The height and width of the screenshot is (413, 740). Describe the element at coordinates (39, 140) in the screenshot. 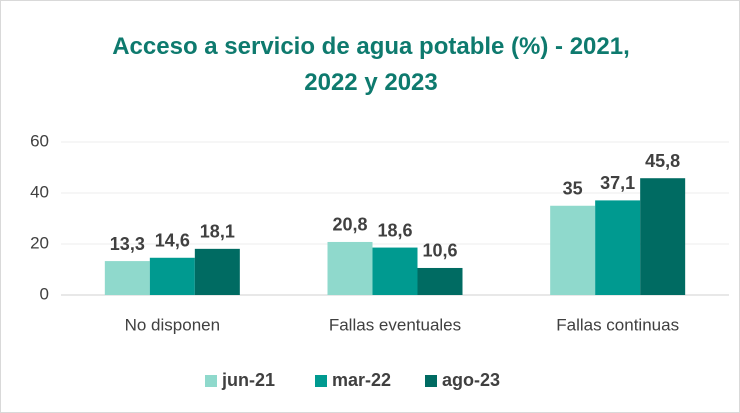

I see `y-tick-label: 60` at that location.